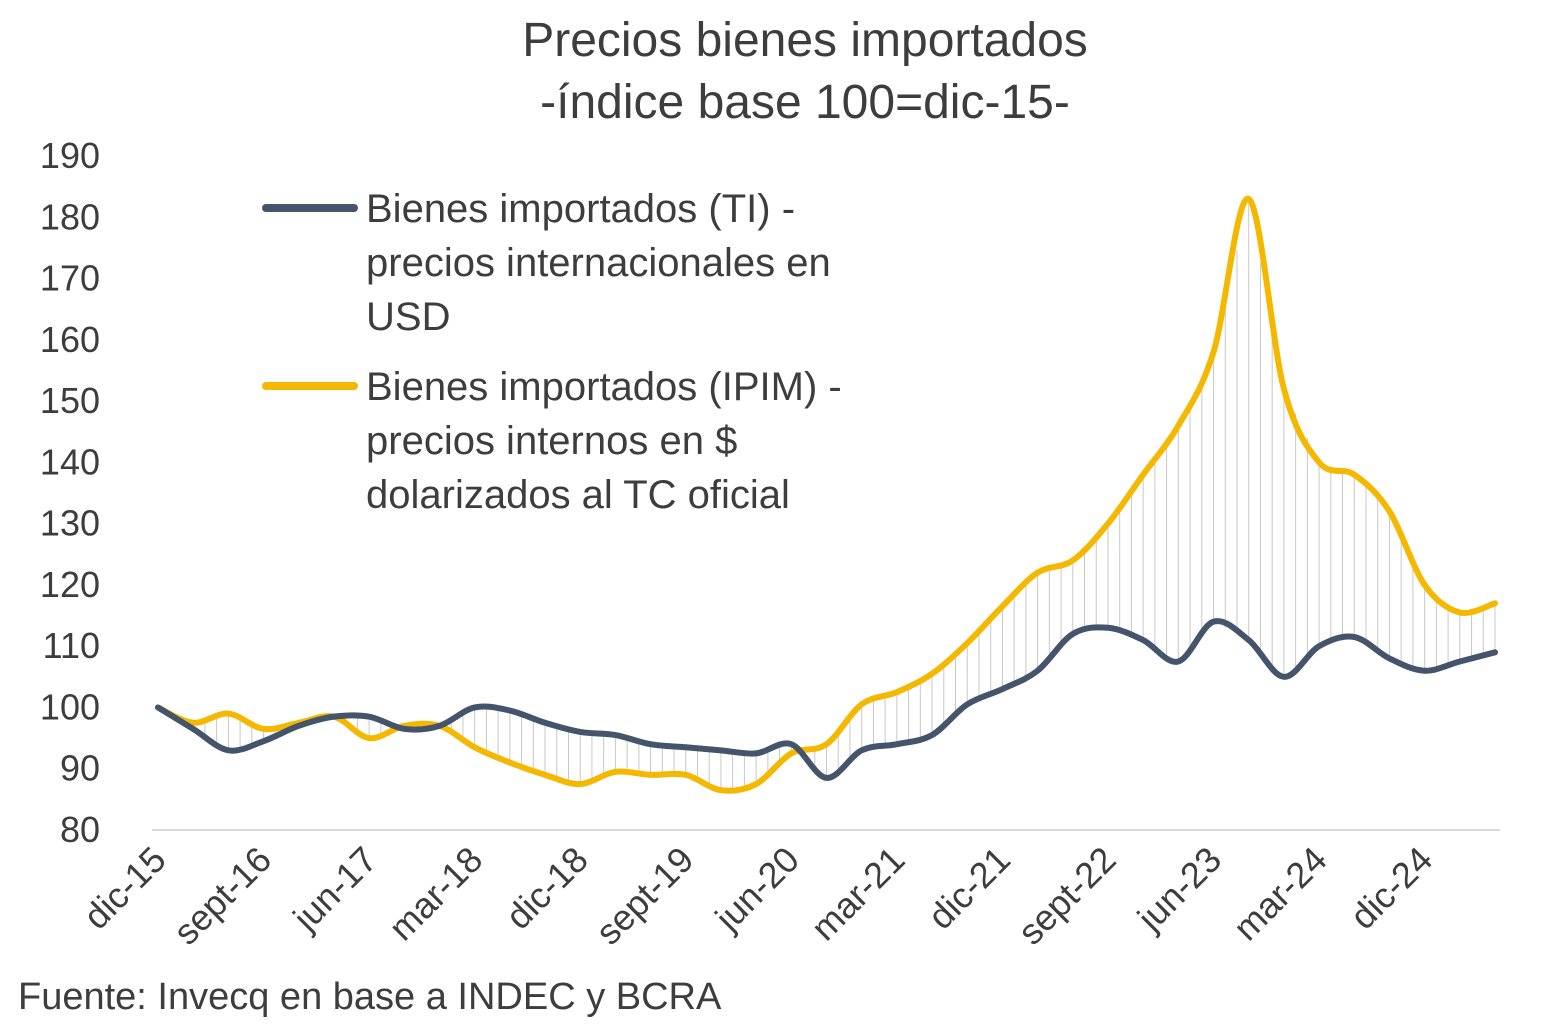 This screenshot has width=1560, height=1032. Describe the element at coordinates (70, 400) in the screenshot. I see `y-tick-label: 150` at that location.